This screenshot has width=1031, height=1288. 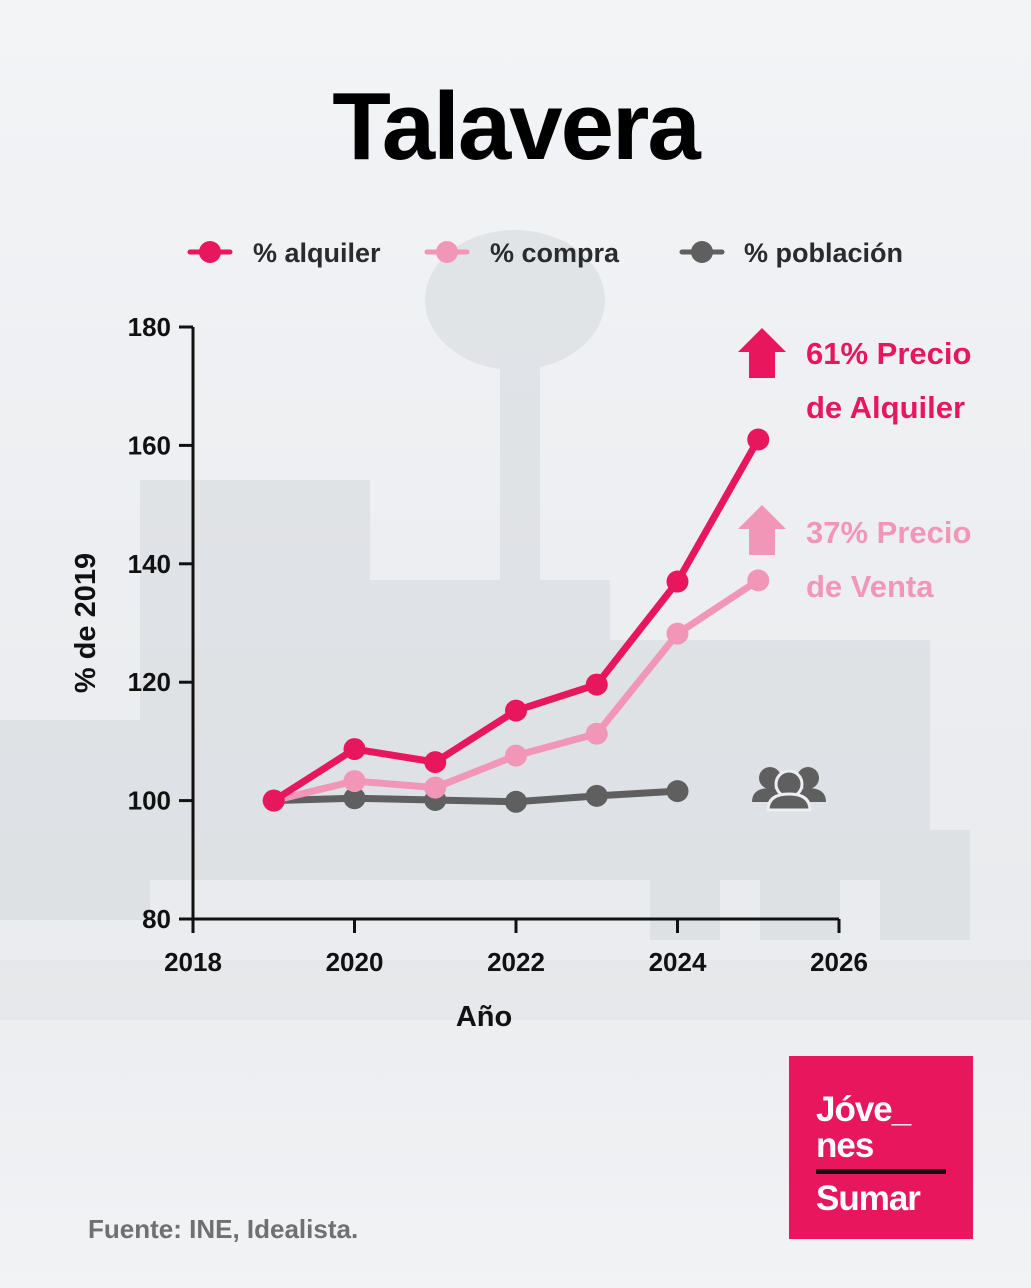 What do you see at coordinates (823, 253) in the screenshot?
I see `legend-label-2: % población` at bounding box center [823, 253].